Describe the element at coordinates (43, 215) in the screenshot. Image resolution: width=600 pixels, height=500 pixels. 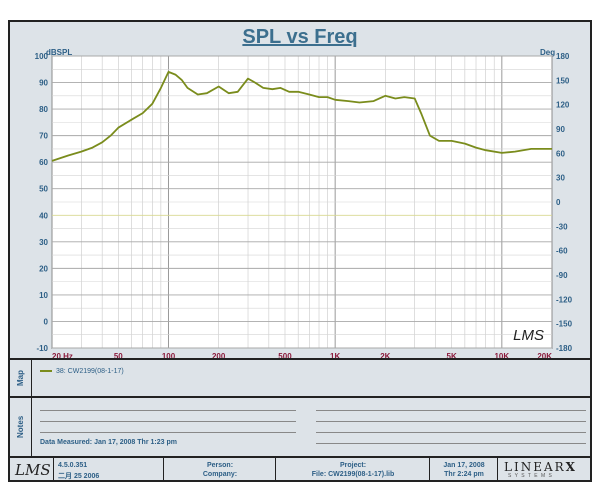
I see `y-tick-label: 40` at that location.